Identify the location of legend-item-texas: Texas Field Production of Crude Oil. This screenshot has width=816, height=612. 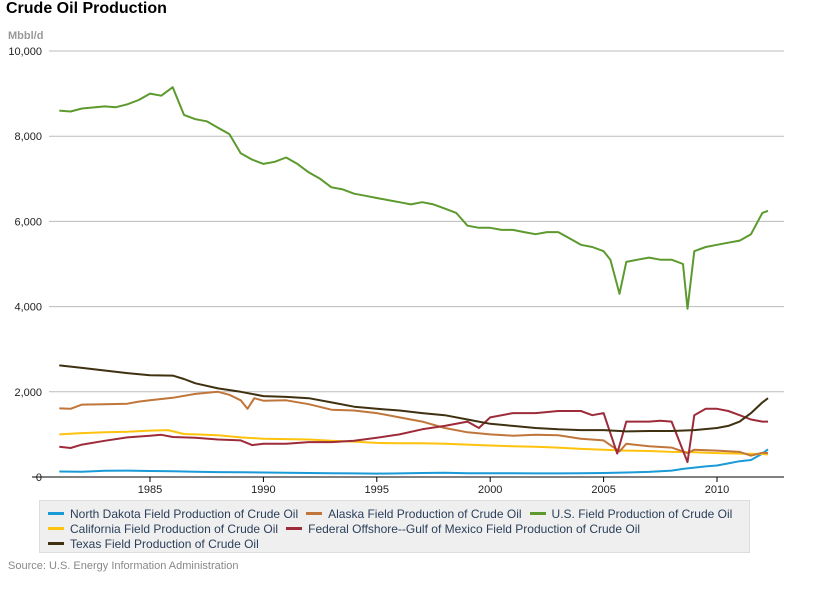
(153, 544).